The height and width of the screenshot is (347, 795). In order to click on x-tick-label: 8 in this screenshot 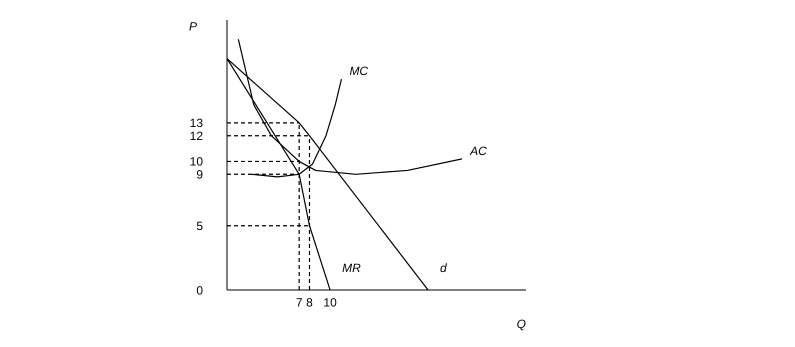, I will do `click(310, 303)`.